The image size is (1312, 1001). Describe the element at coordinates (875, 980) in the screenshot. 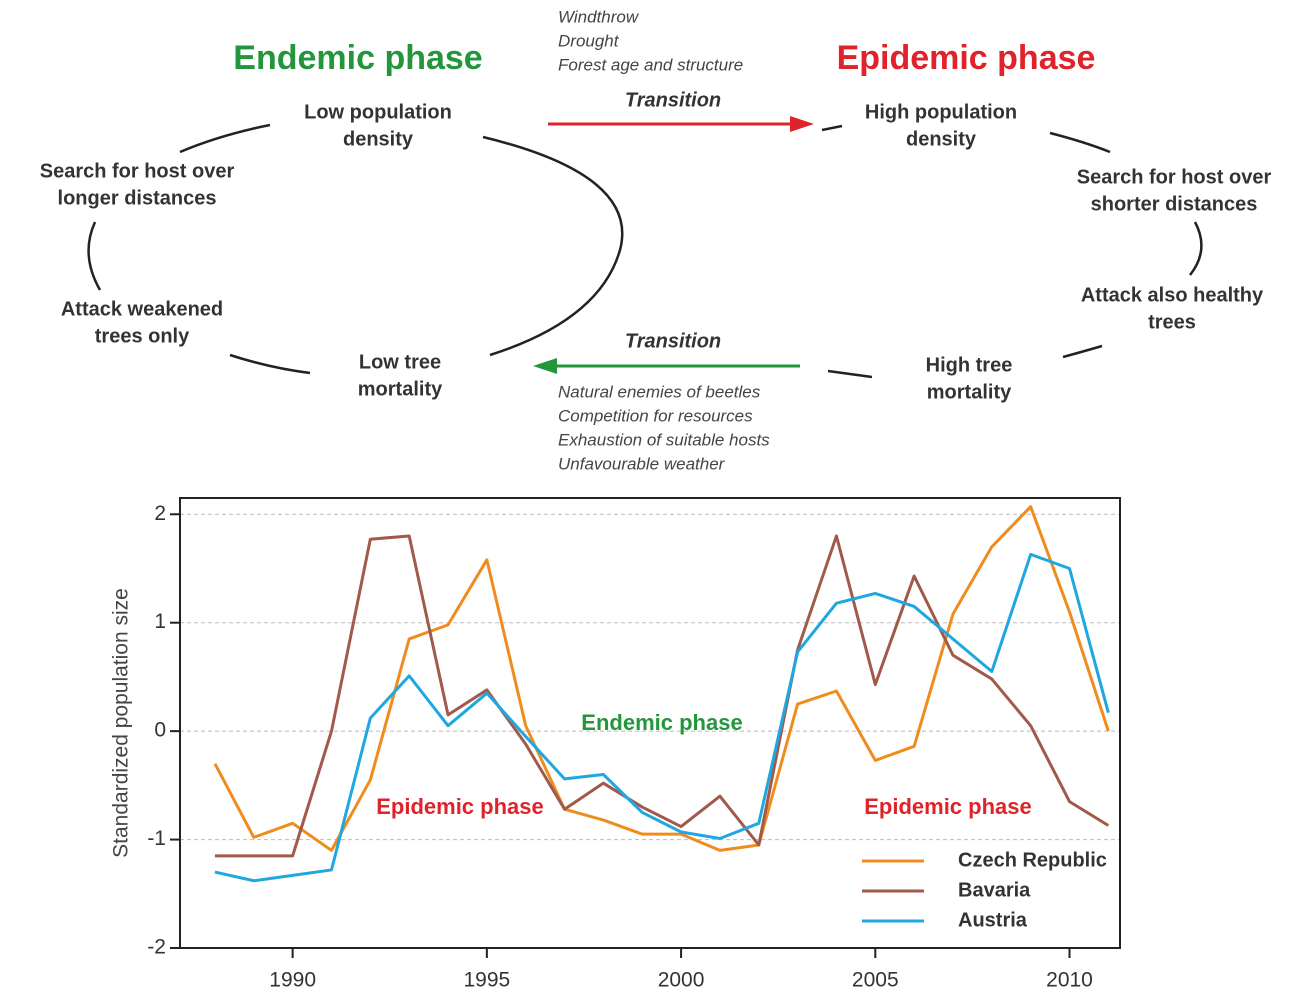

I see `x-tick-label: 2005` at that location.